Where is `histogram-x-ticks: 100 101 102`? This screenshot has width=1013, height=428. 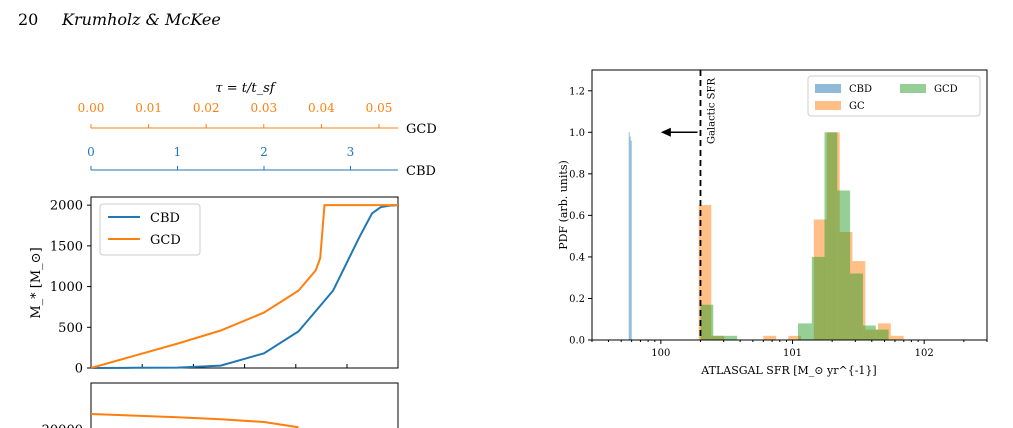 histogram-x-ticks: 100 101 102 is located at coordinates (789, 349).